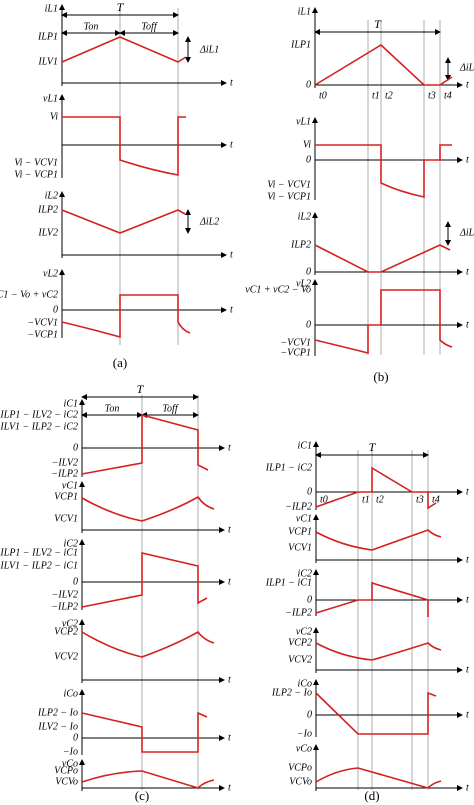 This screenshot has height=805, width=474. What do you see at coordinates (51, 195) in the screenshot?
I see `axis-label: iL2` at bounding box center [51, 195].